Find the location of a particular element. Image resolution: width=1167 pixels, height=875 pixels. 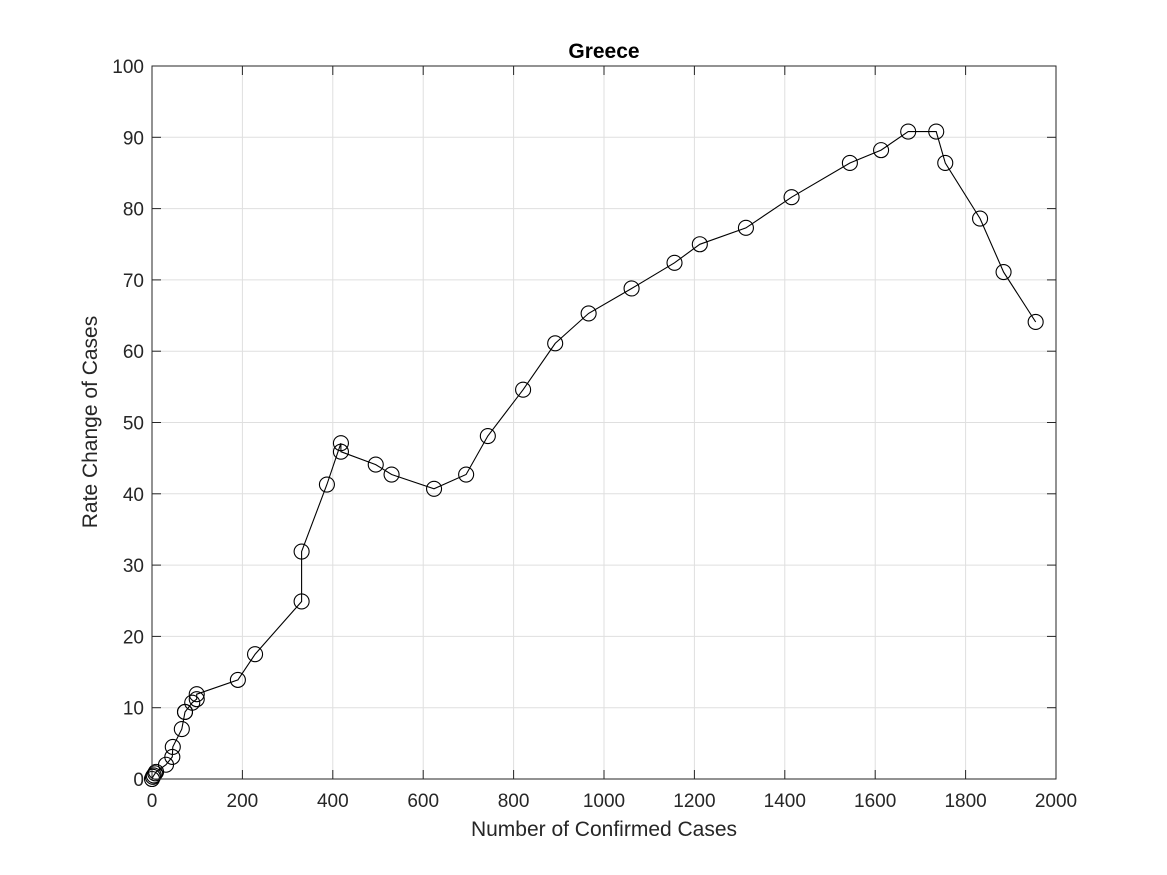

x-tick-label: 200 is located at coordinates (243, 801).